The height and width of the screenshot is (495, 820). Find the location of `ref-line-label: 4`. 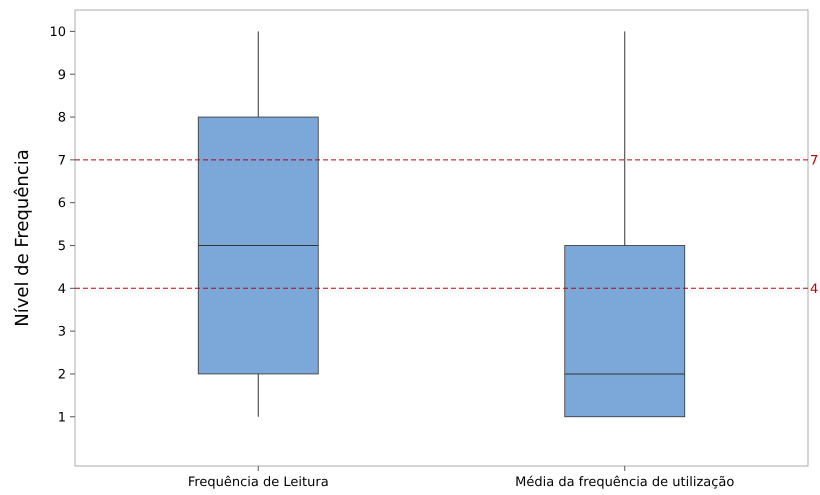

ref-line-label: 4 is located at coordinates (814, 289).